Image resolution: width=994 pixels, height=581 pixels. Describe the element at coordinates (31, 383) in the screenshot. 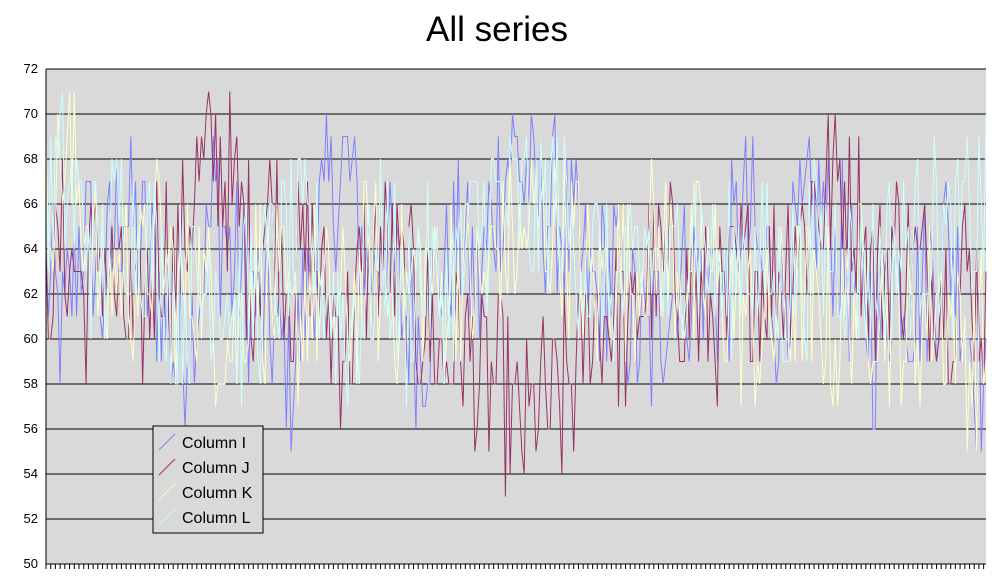

I see `y-tick-label: 58` at that location.